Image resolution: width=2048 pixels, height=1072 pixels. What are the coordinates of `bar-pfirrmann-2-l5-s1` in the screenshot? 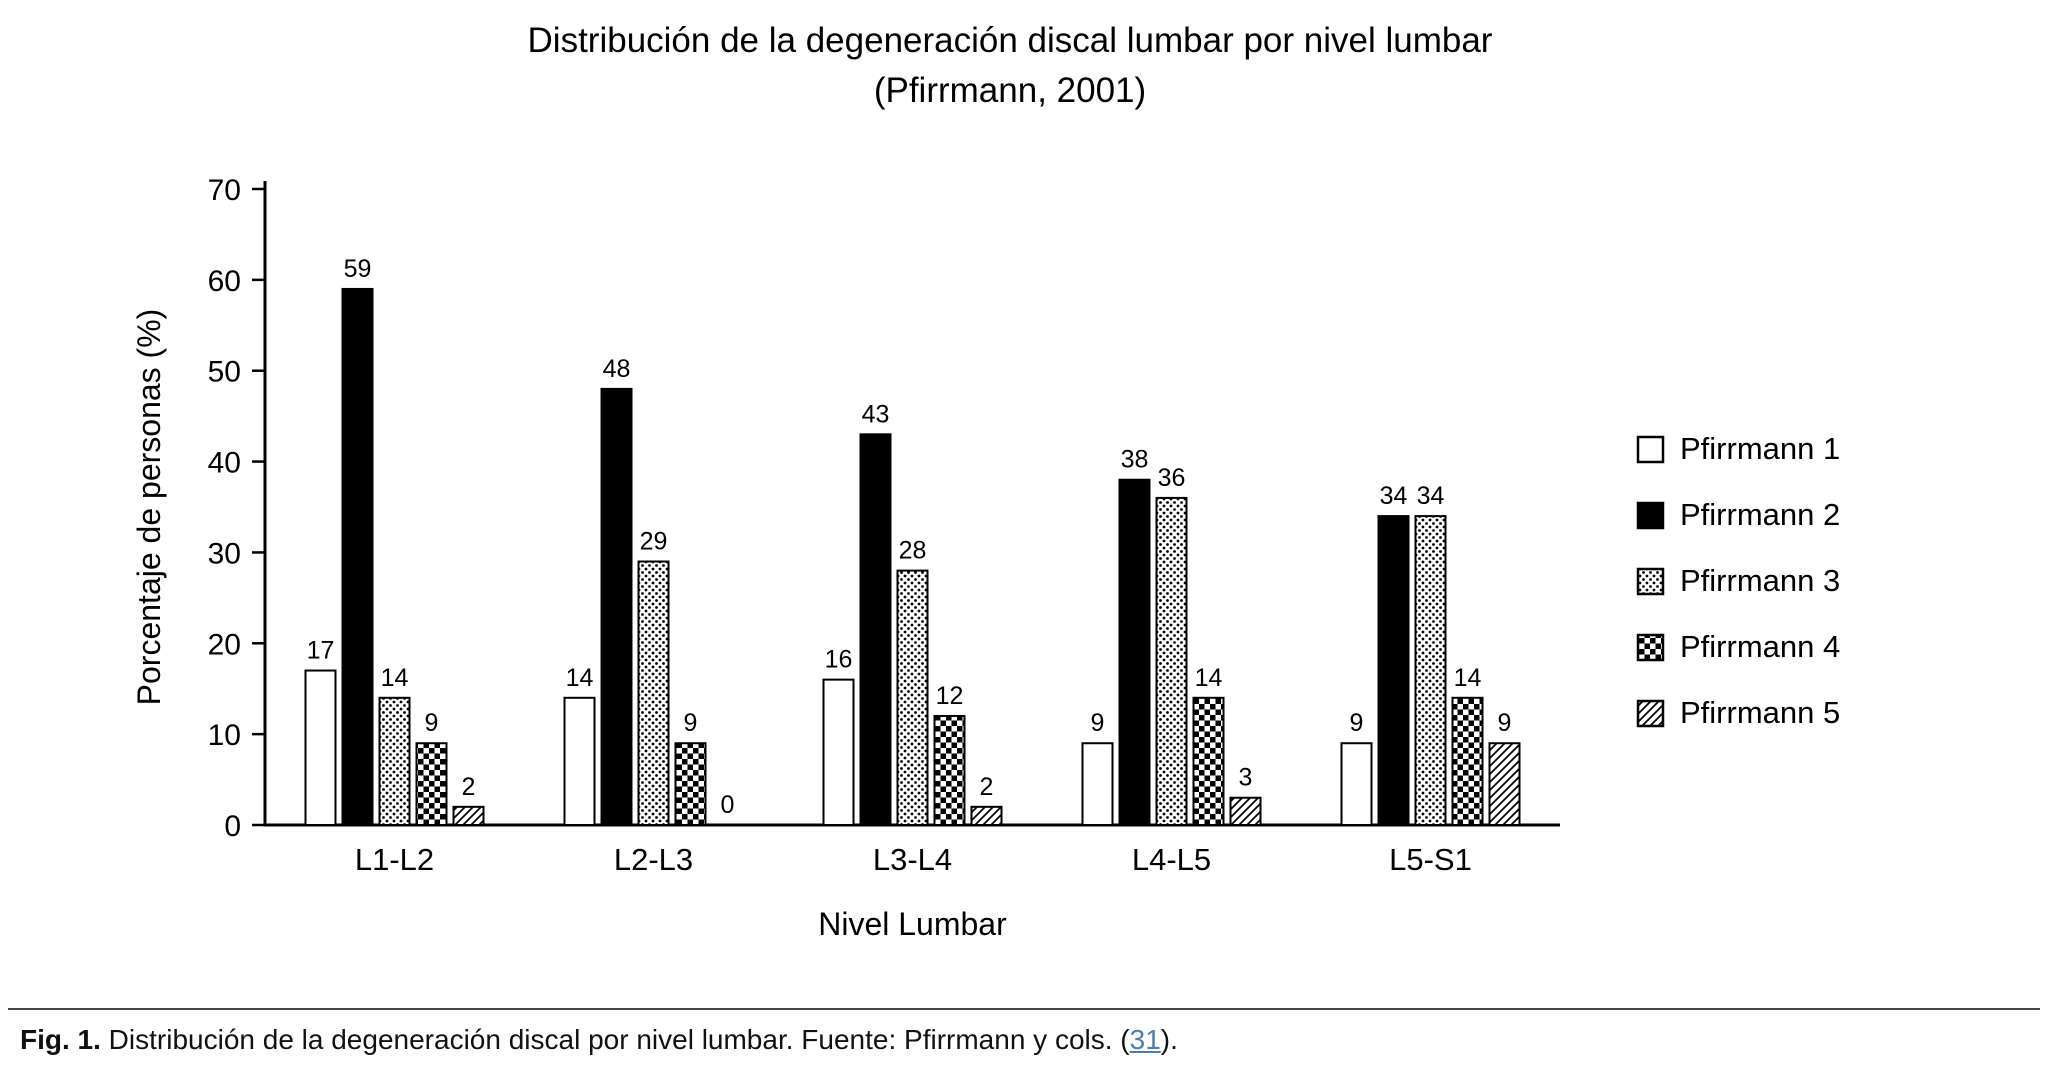 It's located at (1393, 670).